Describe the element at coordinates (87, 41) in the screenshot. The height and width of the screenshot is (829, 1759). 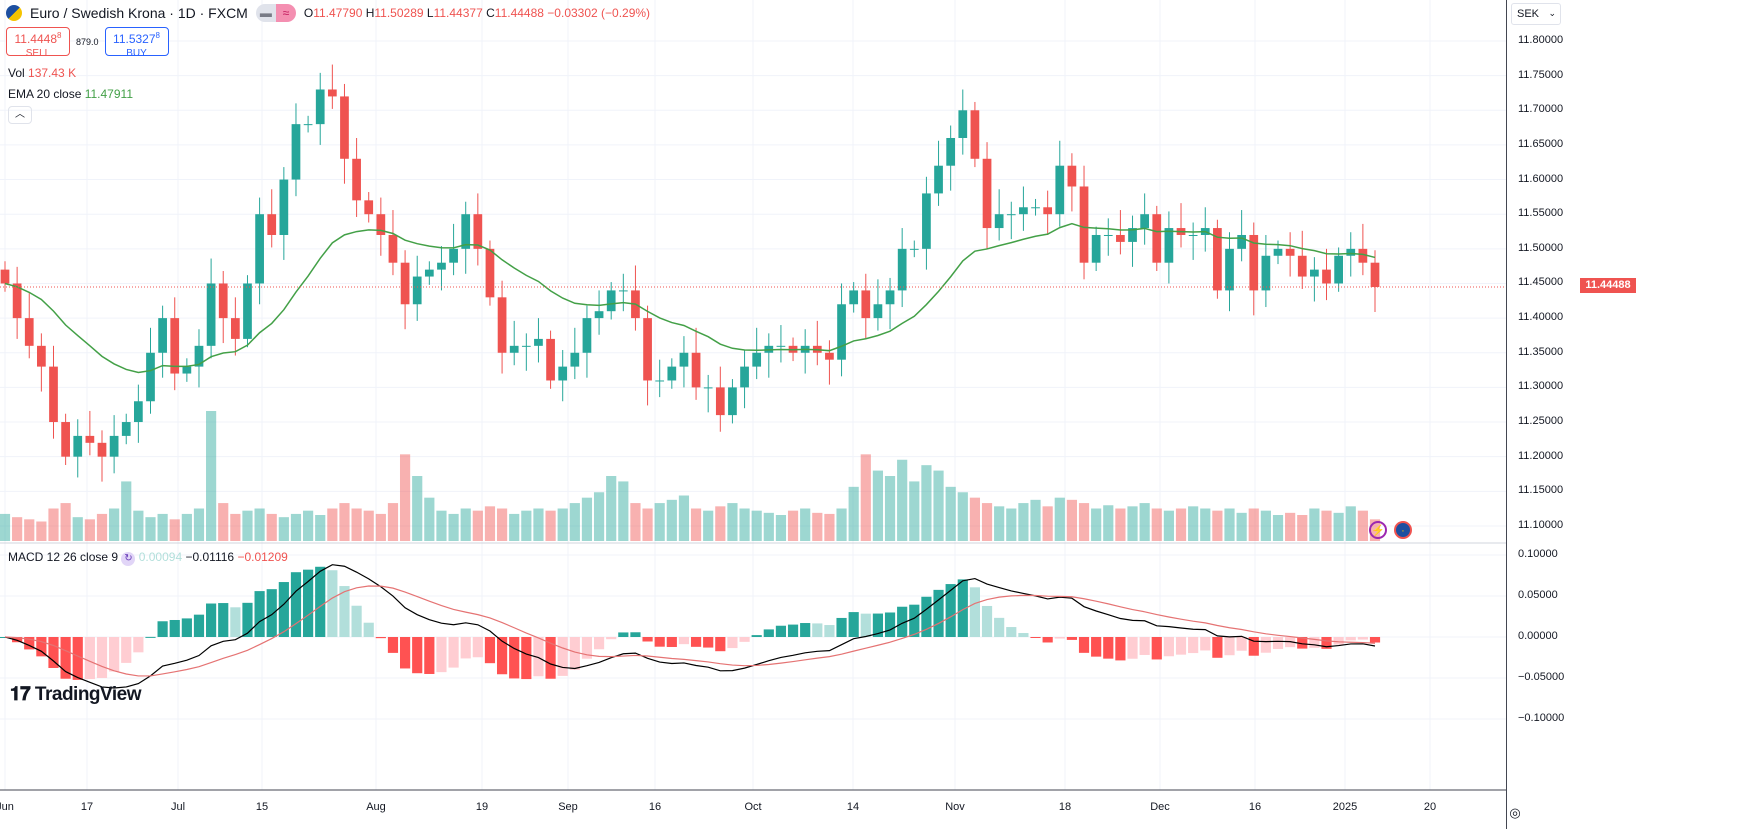
I see `spread: 879.0` at that location.